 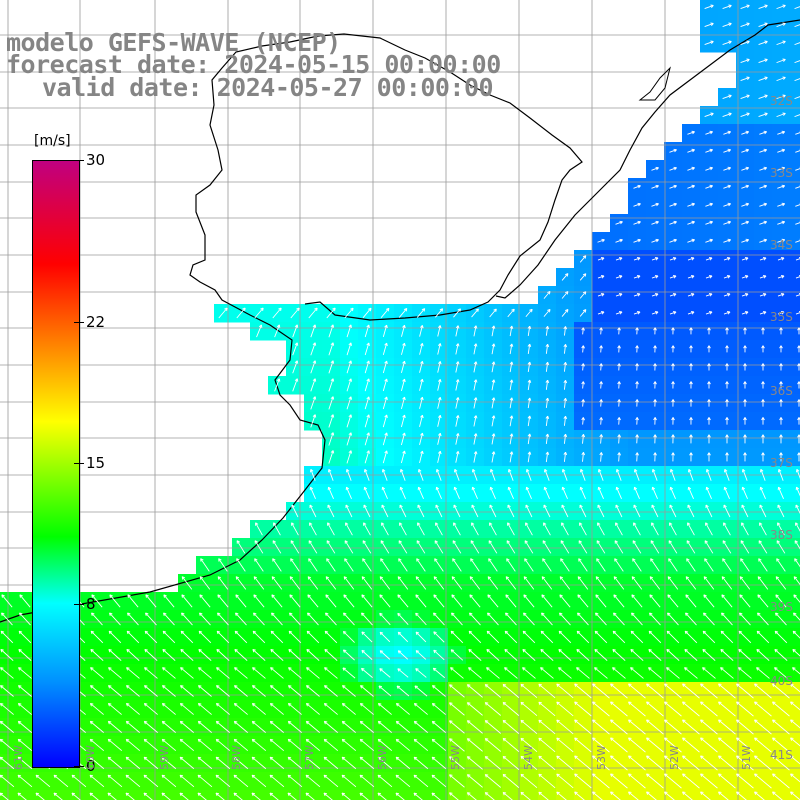 What do you see at coordinates (56, 464) in the screenshot?
I see `colorbar` at bounding box center [56, 464].